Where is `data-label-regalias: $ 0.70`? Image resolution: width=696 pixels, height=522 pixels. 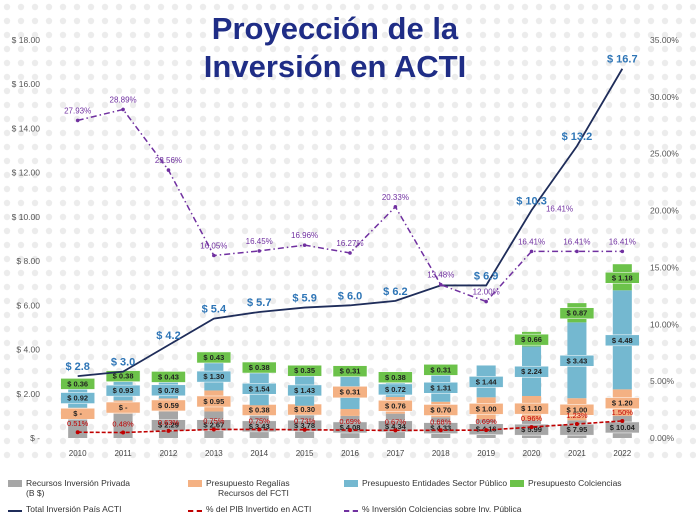 data-label-regalias: $ 0.70 is located at coordinates (440, 409).